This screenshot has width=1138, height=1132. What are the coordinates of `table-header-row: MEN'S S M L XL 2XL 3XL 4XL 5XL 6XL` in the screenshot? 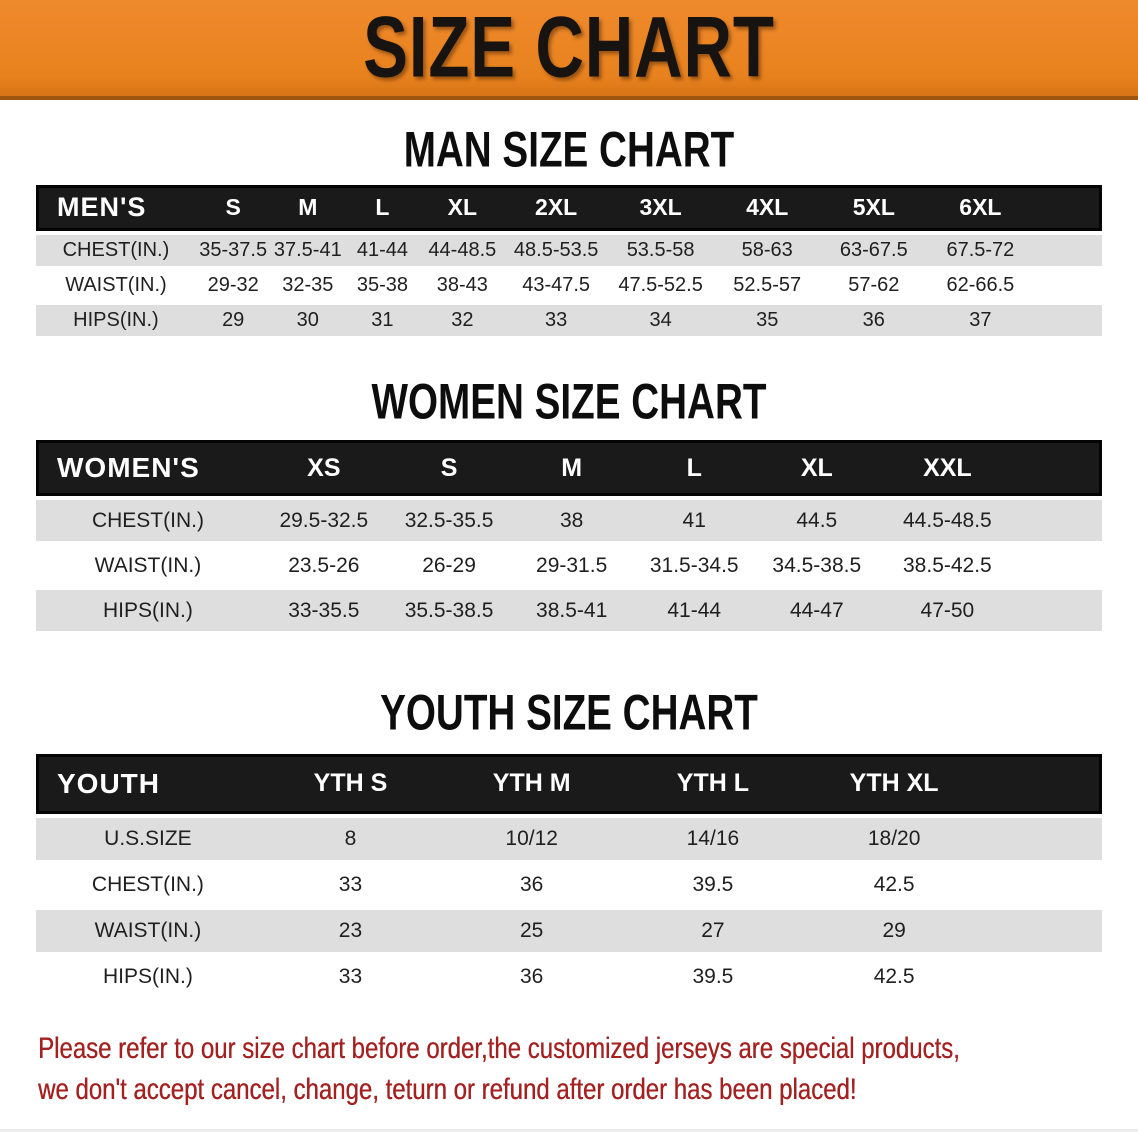 It's located at (569, 207).